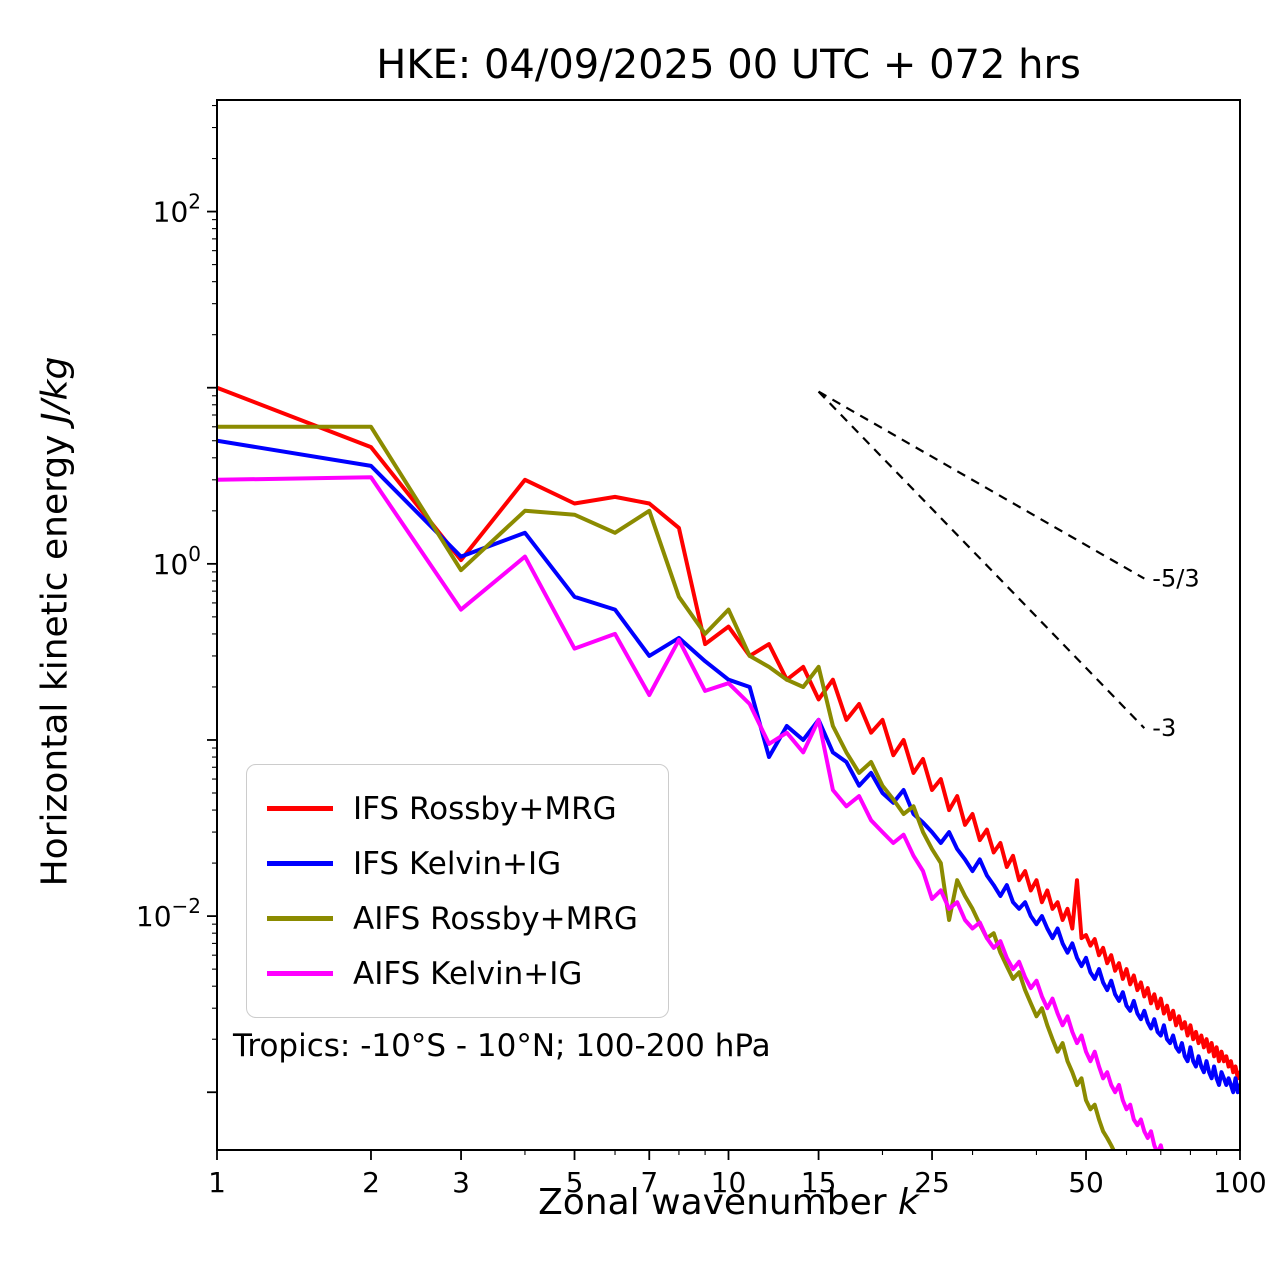 The width and height of the screenshot is (1280, 1288). I want to click on annotation: Tropics: -10°S - 10°N; 100-200 hPa, so click(502, 1046).